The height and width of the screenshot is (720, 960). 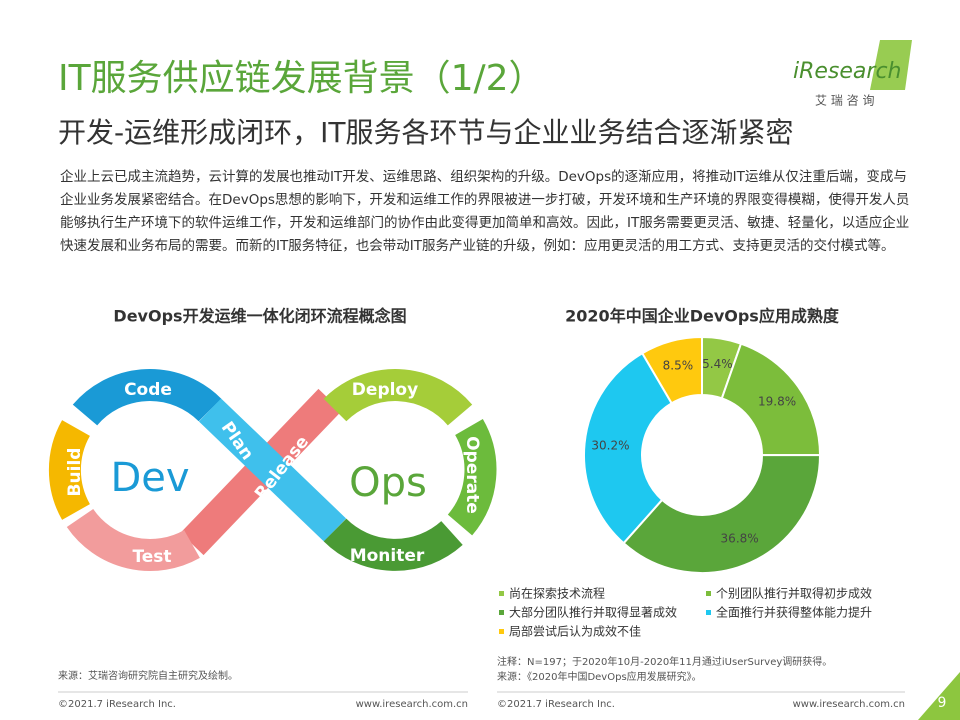 What do you see at coordinates (844, 100) in the screenshot?
I see `logo-sub: 艾 瑞 咨 询` at bounding box center [844, 100].